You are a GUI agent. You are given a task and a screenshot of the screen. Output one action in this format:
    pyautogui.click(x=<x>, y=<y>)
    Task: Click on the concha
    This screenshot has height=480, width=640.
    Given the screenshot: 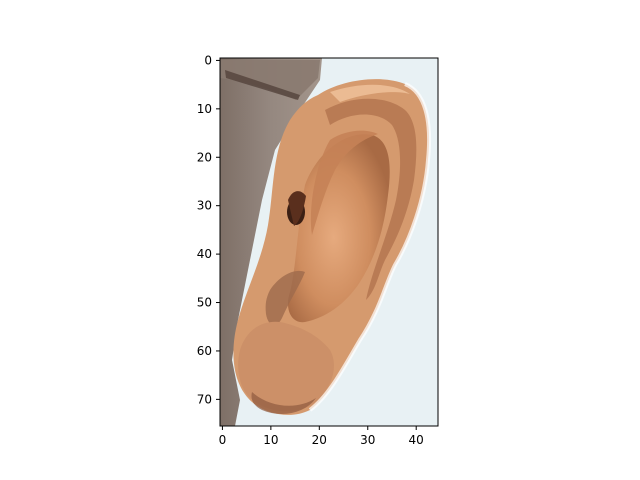 What is the action you would take?
    pyautogui.click(x=338, y=228)
    